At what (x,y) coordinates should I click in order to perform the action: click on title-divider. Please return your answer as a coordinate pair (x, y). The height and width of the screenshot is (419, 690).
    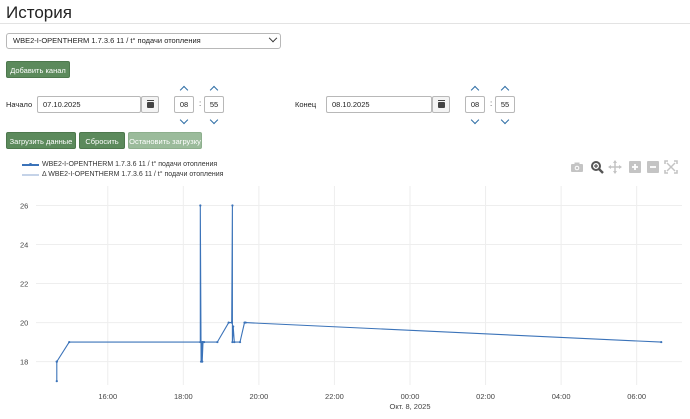
    Looking at the image, I should click on (345, 23).